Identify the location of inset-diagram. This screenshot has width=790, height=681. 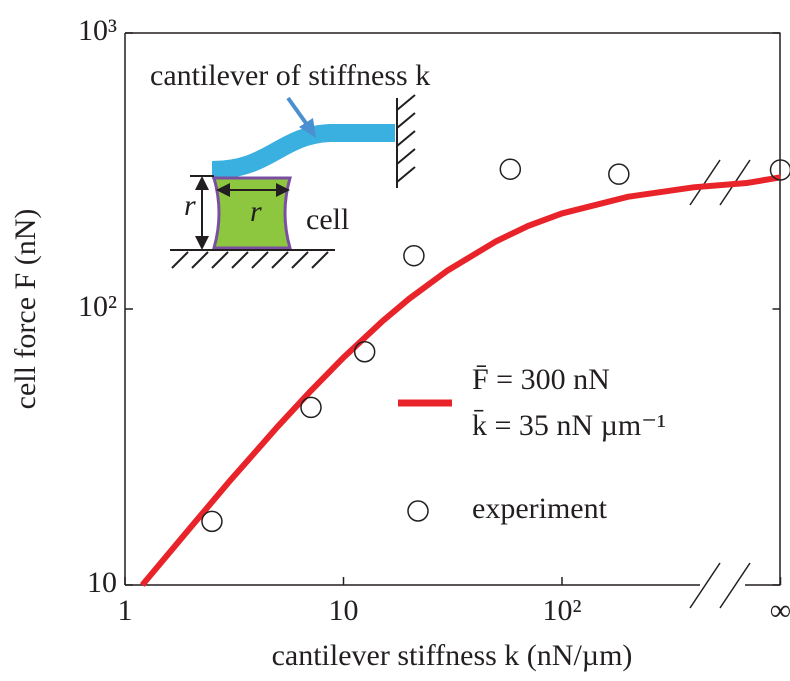
(293, 181).